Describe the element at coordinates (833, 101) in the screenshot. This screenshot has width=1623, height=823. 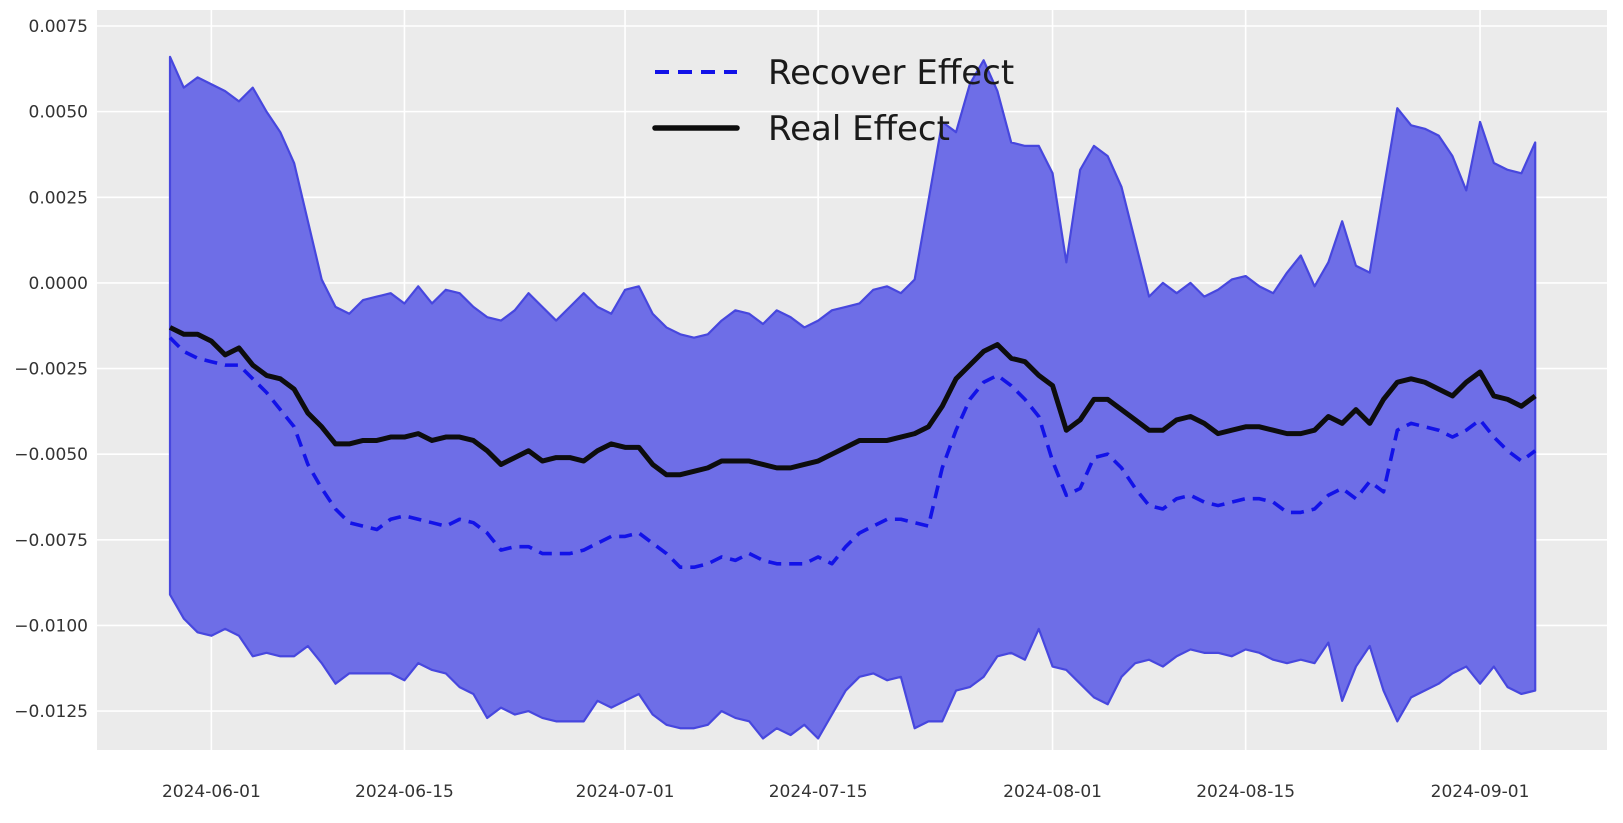
I see `legend: Recover Effect Real Effect` at that location.